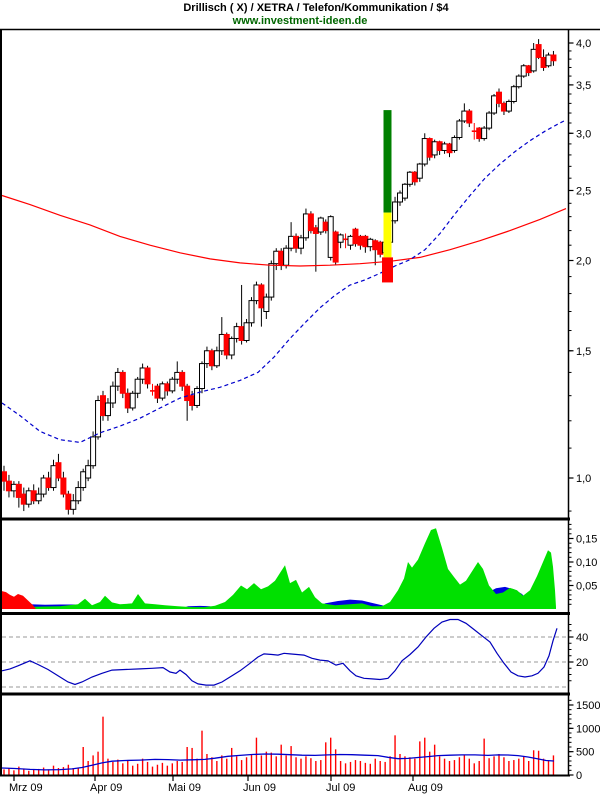 The image size is (600, 800). I want to click on axis-tick-label: 4,0, so click(583, 44).